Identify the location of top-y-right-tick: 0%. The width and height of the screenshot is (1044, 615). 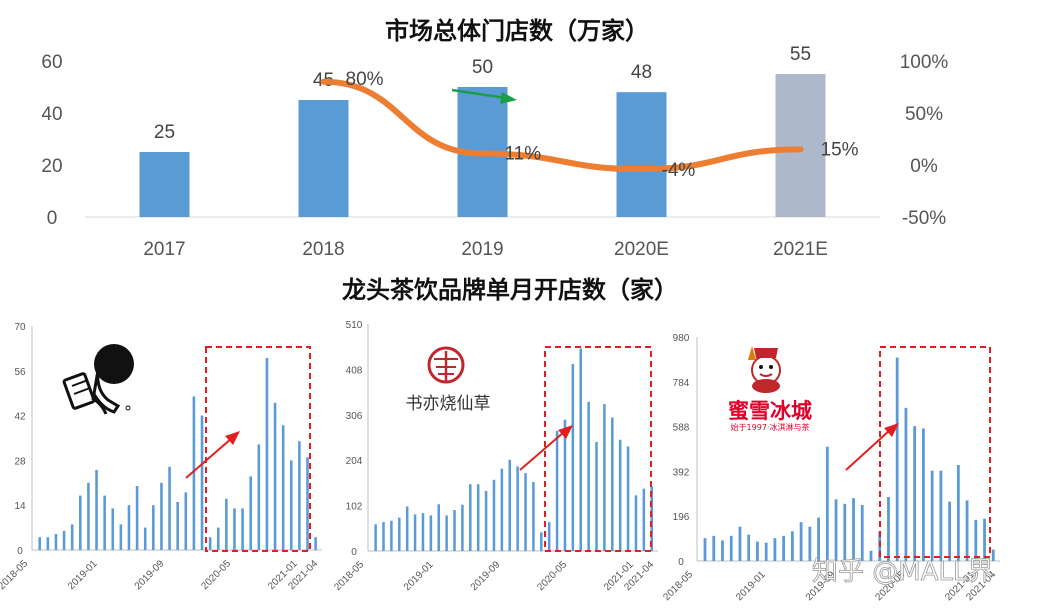
(924, 166).